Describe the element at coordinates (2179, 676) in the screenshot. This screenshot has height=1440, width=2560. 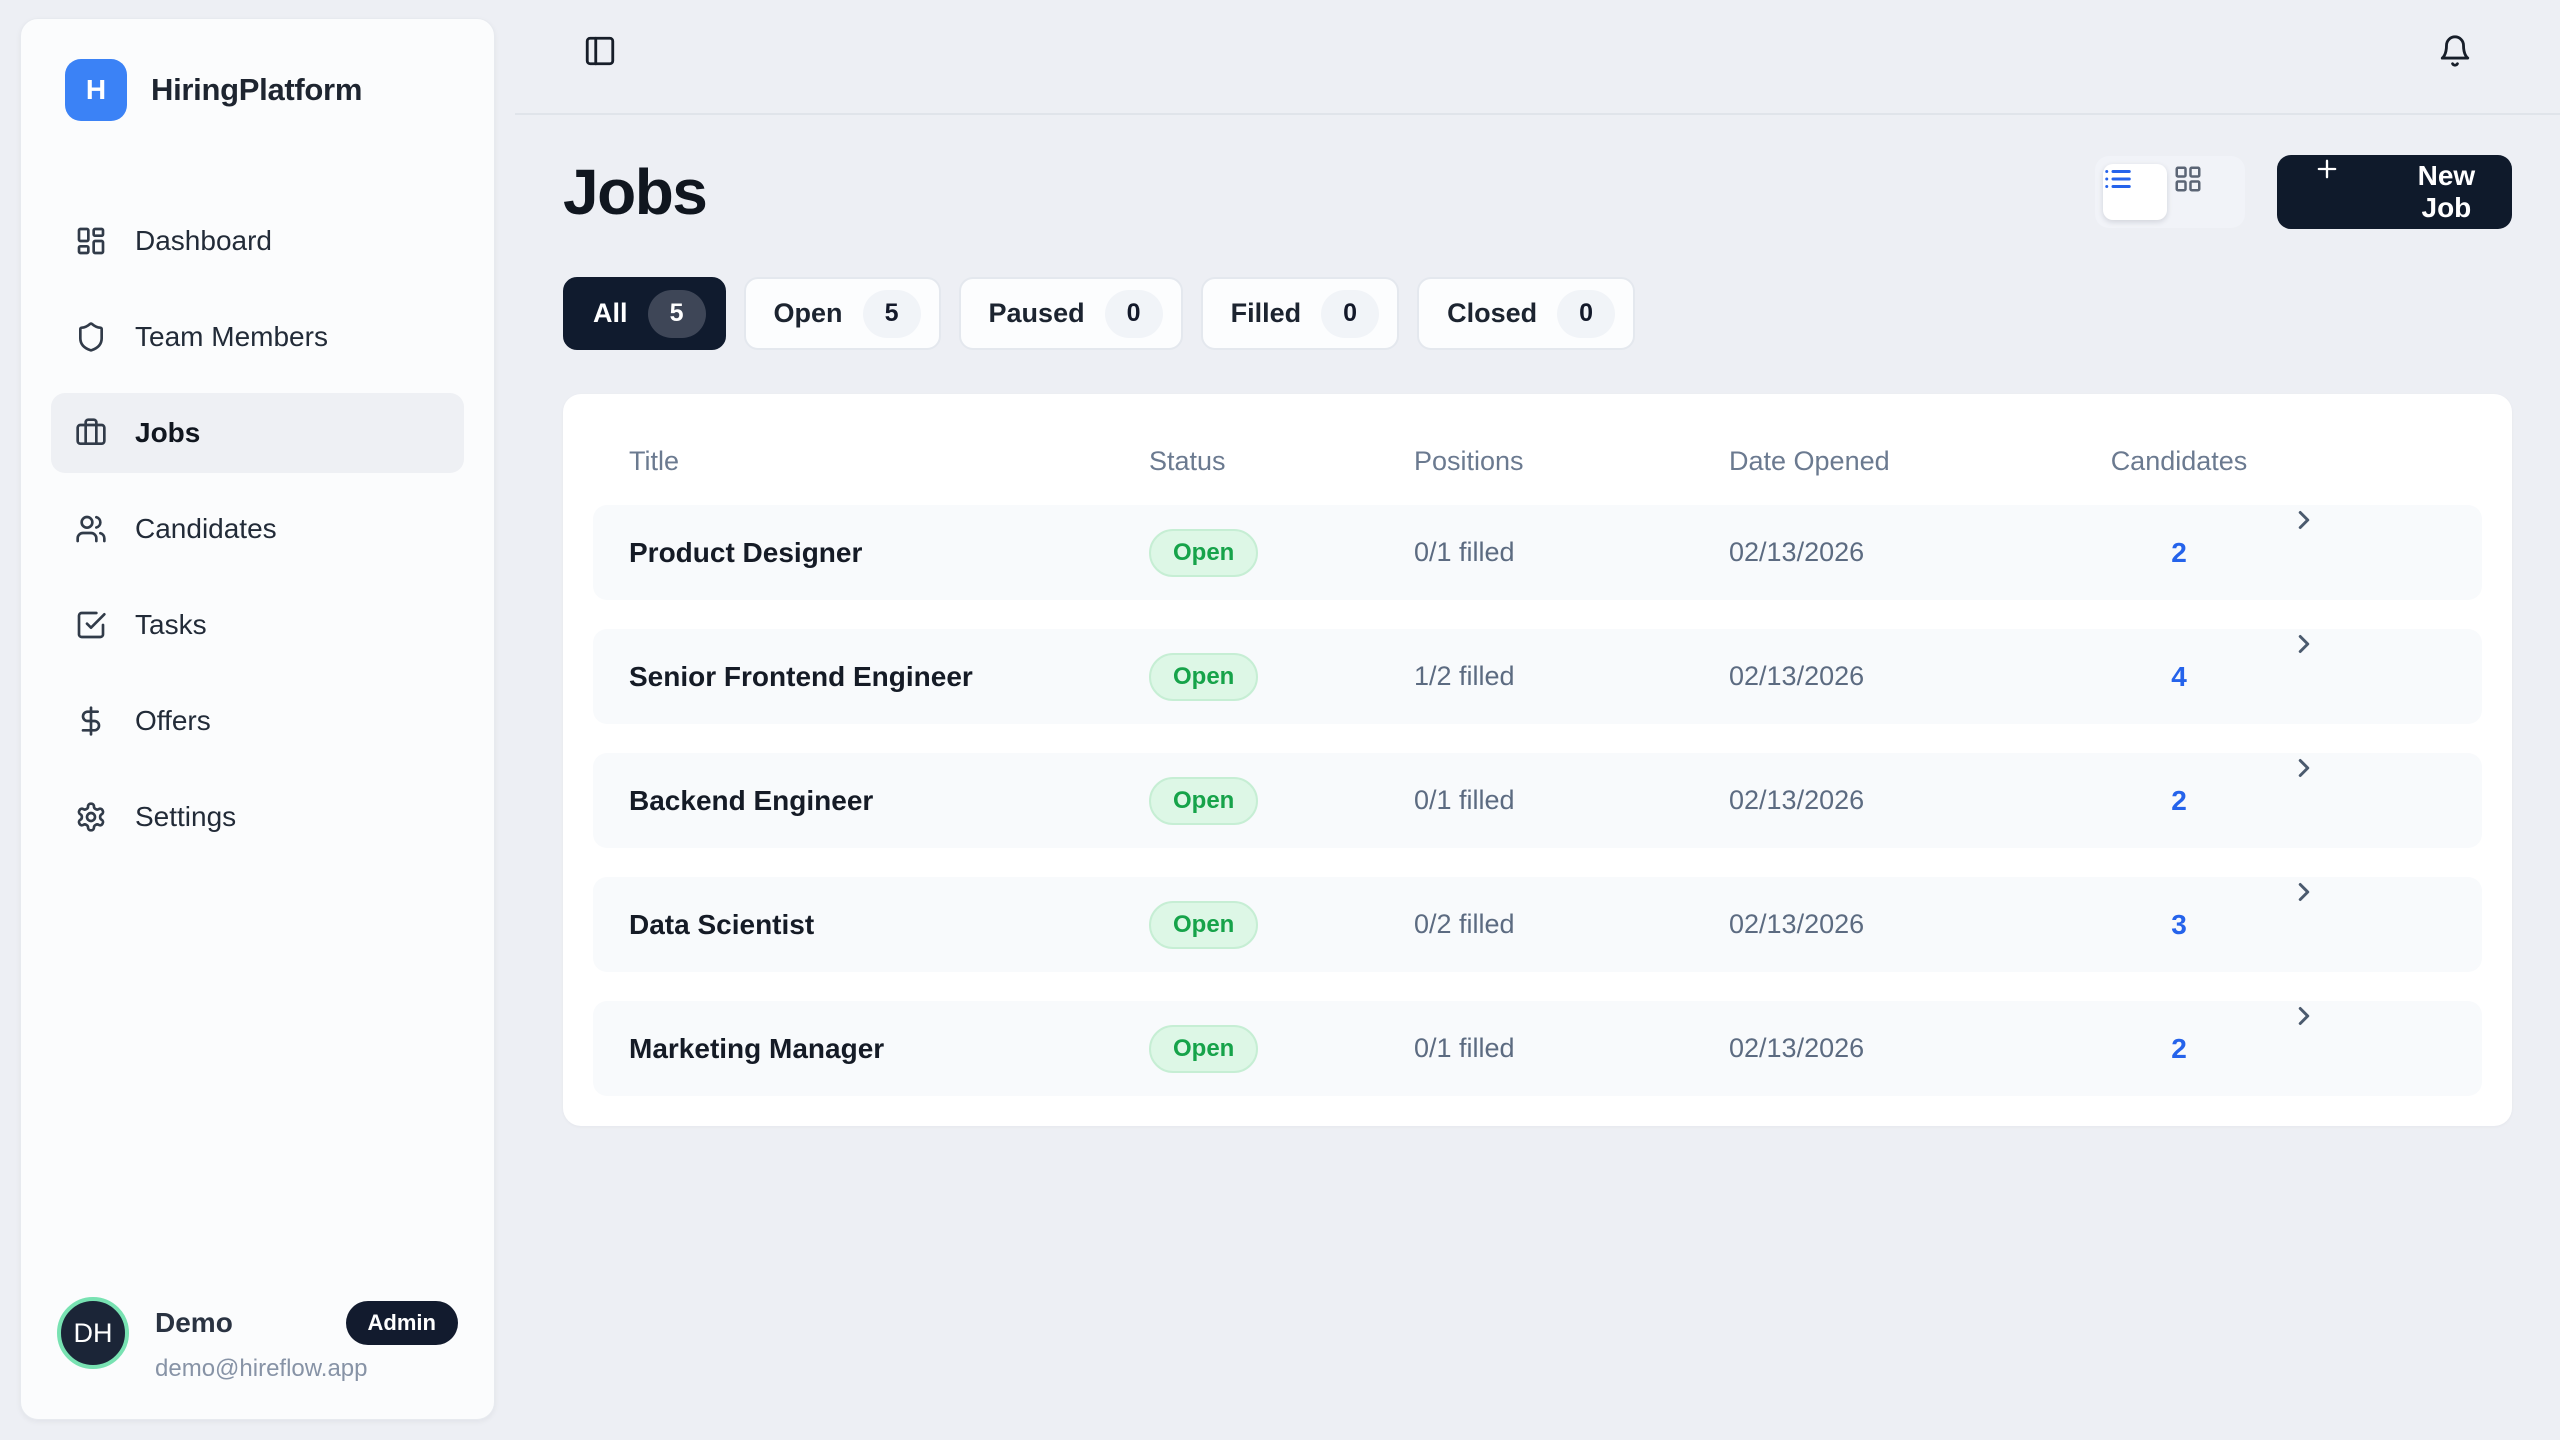
I see `candidates-count-link: 4` at that location.